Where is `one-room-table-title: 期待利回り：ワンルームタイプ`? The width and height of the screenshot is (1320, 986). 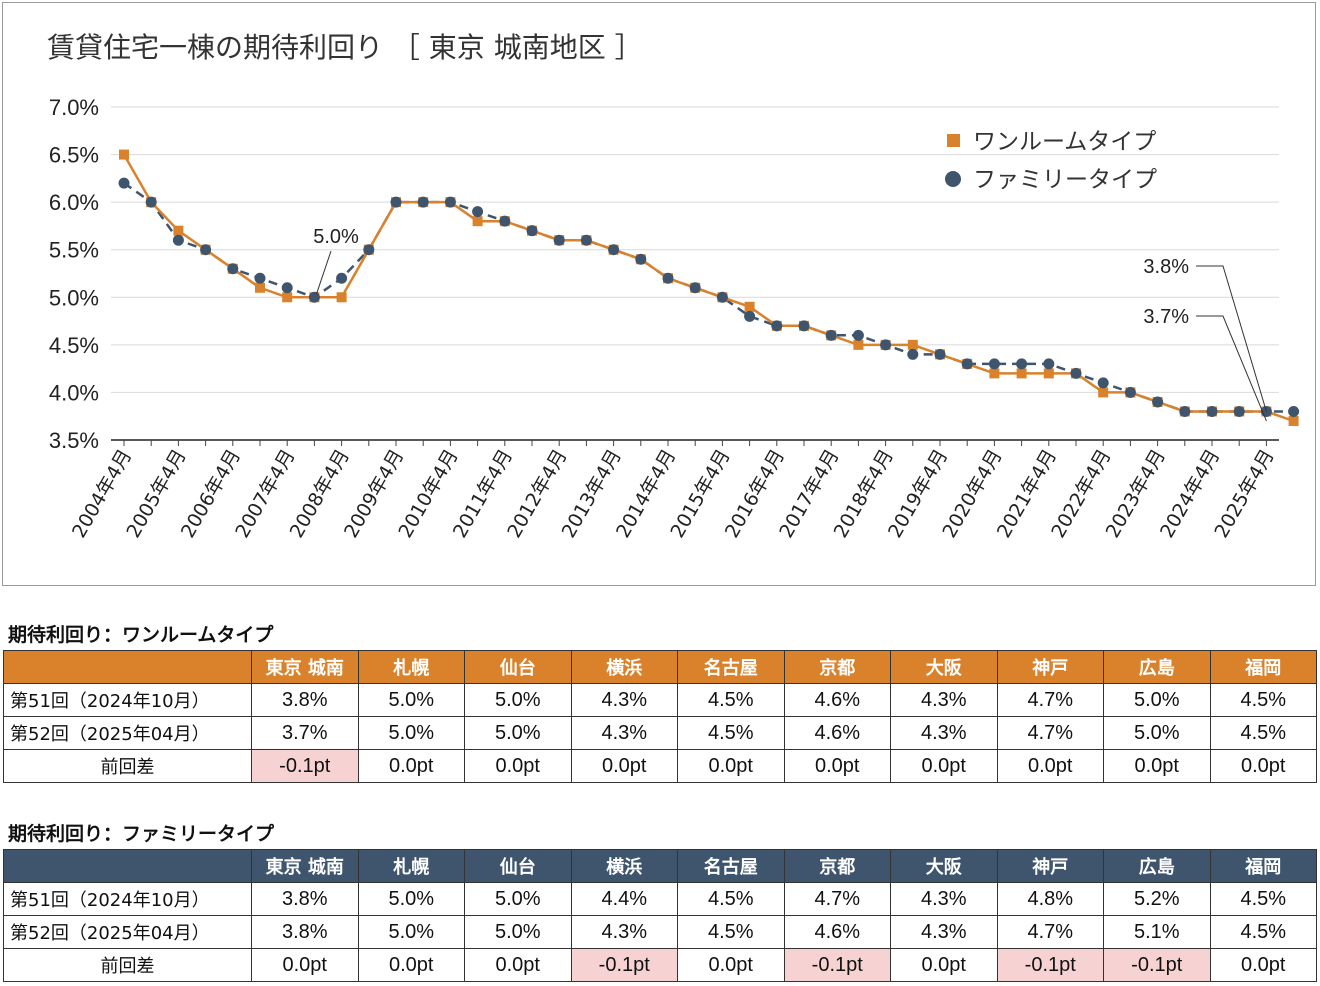 one-room-table-title: 期待利回り：ワンルームタイプ is located at coordinates (141, 635).